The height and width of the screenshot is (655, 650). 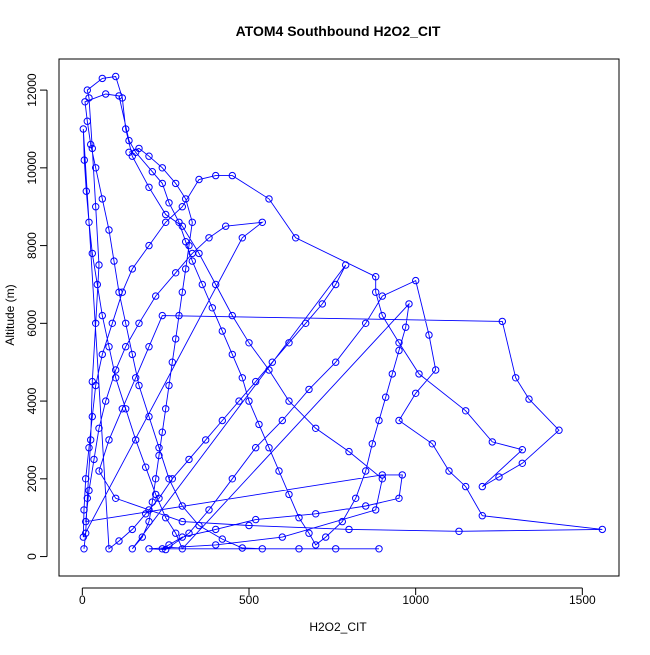 I want to click on y-axis: 0 2000 4000 6000 8000 10000 12000, so click(x=36, y=316).